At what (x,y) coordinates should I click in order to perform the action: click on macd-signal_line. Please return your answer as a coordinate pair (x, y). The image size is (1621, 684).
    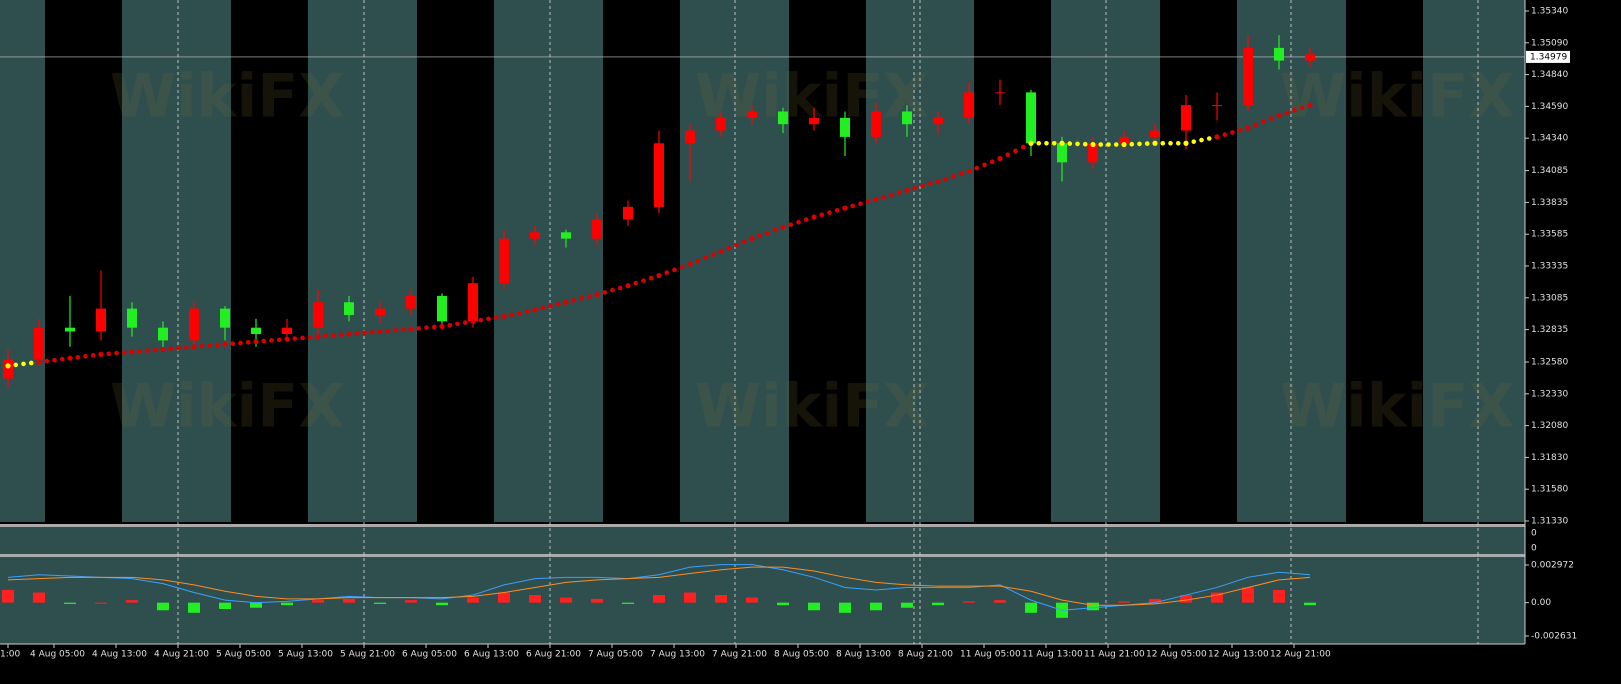
    Looking at the image, I should click on (659, 586).